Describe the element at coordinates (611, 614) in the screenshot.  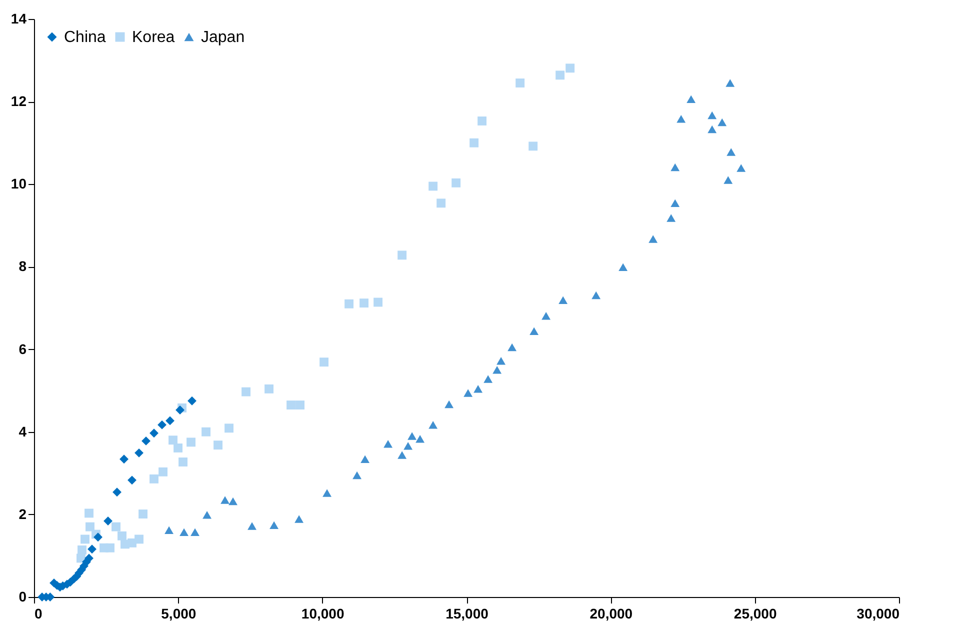
I see `x-tick-label: 20,000` at that location.